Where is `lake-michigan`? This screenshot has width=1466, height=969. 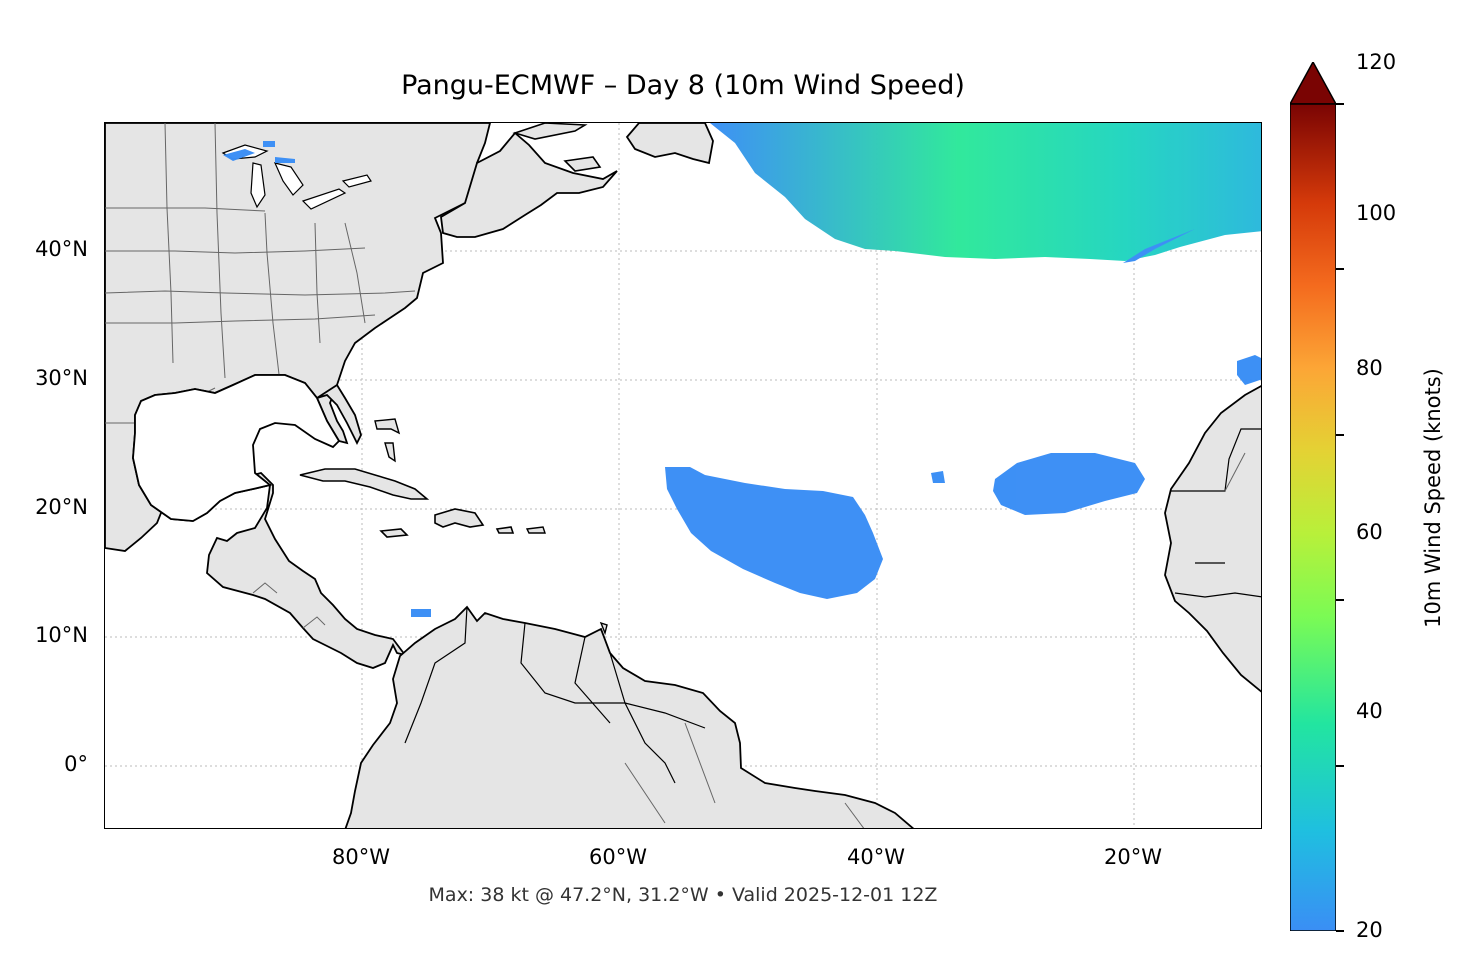 lake-michigan is located at coordinates (258, 185).